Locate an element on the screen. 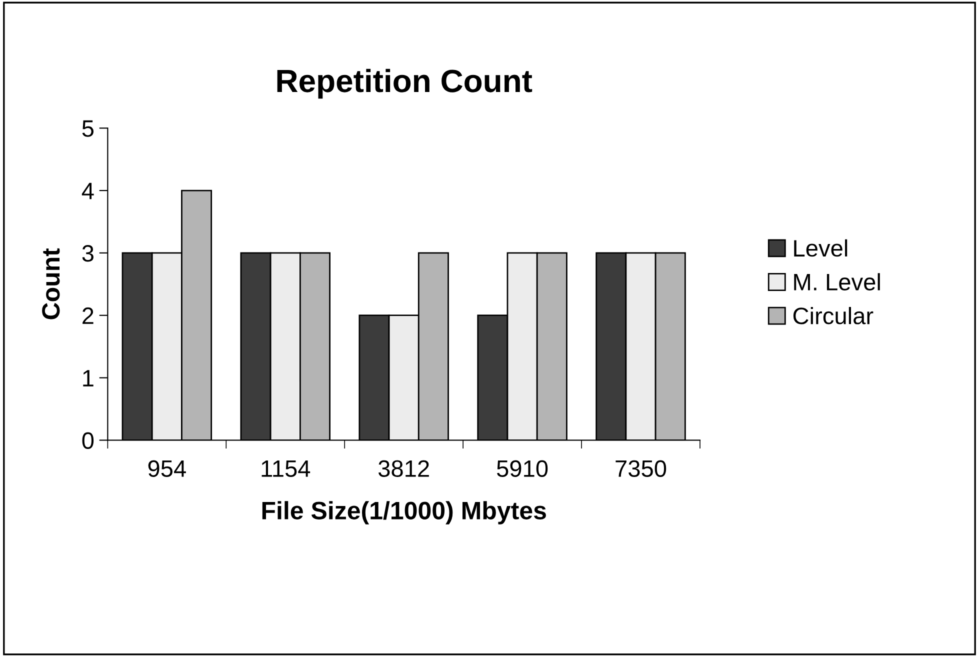 The width and height of the screenshot is (979, 657). y-tick-label: 1 is located at coordinates (88, 378).